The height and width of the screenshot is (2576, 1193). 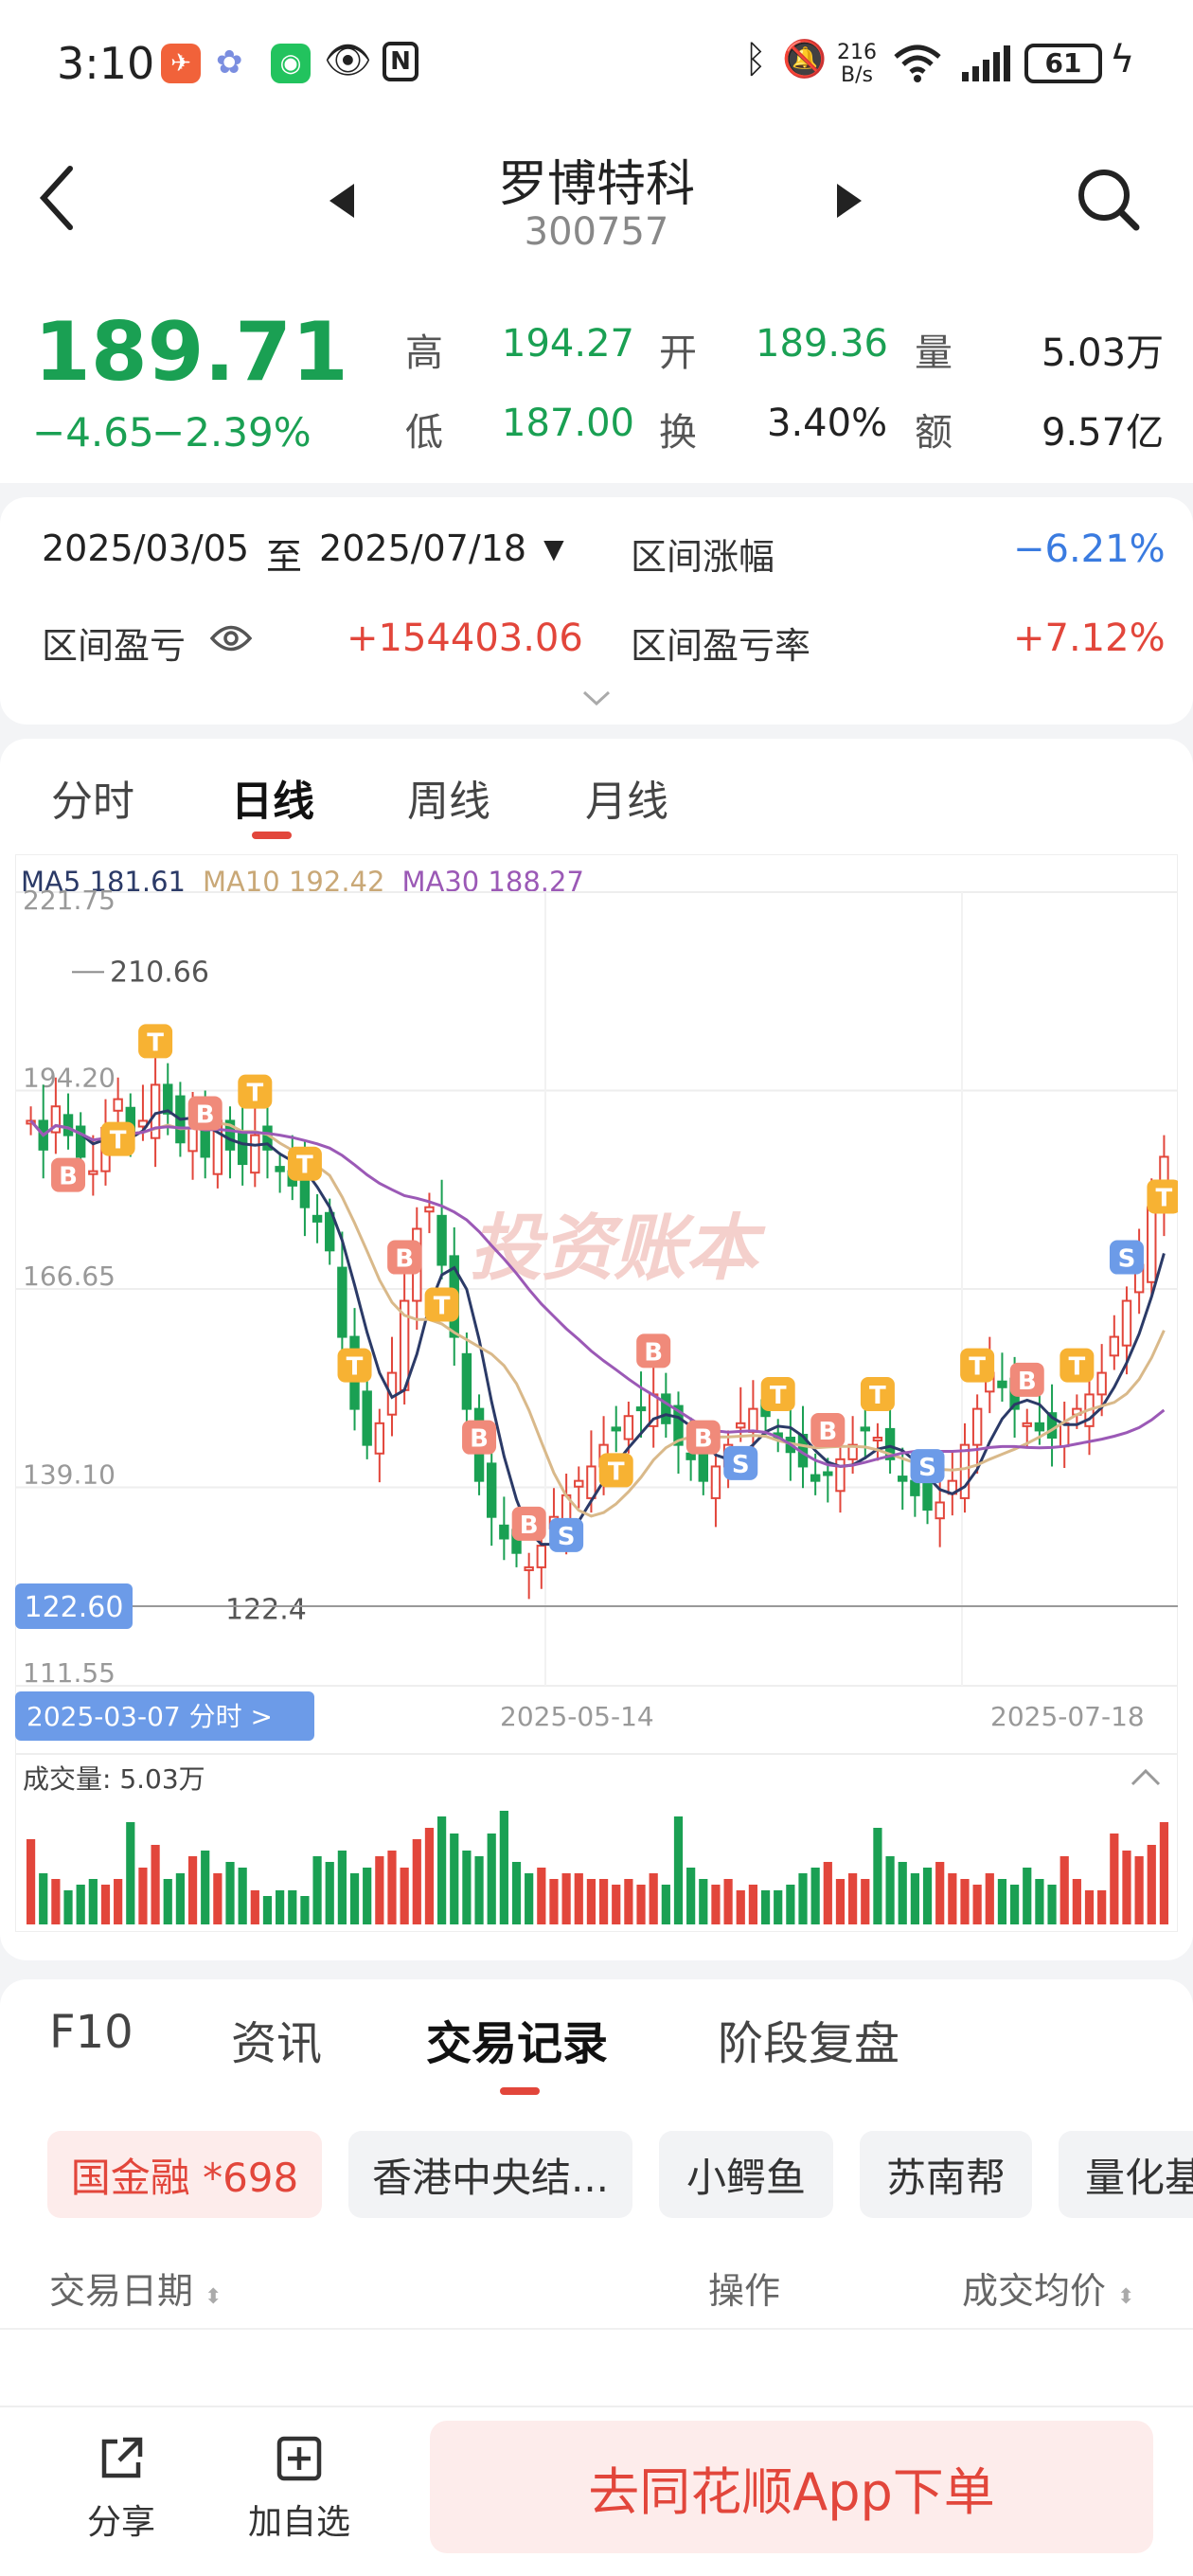 I want to click on tab-minute: 分时, so click(x=92, y=802).